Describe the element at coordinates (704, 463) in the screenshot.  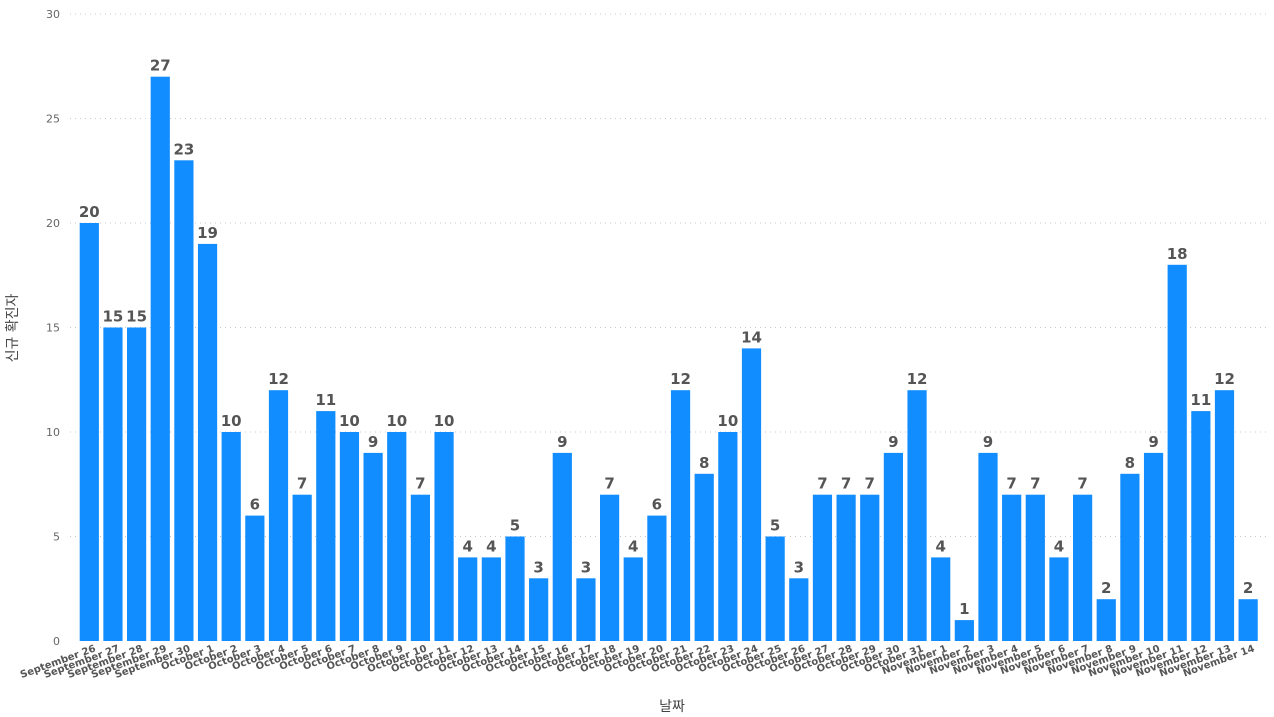
I see `data-label: 8` at that location.